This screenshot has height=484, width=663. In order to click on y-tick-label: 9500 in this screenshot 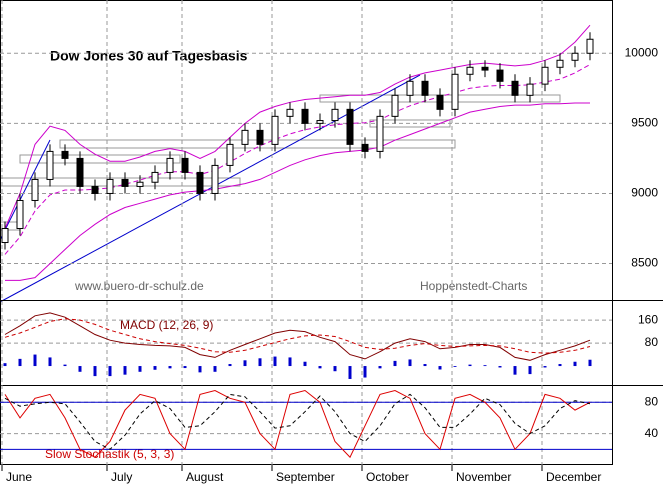, I will do `click(644, 123)`.